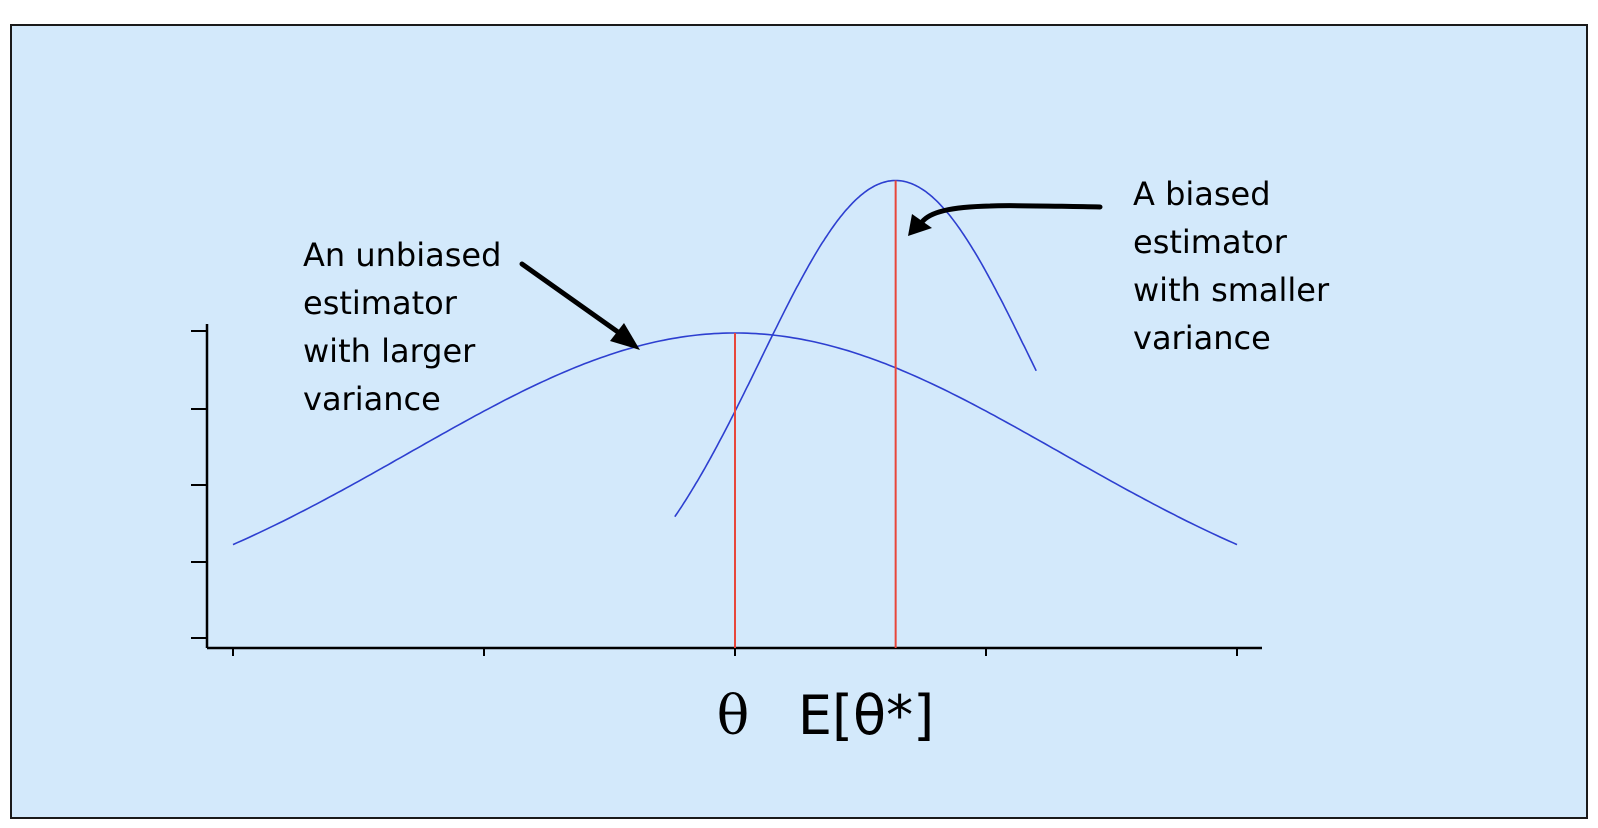  I want to click on x-ticks, so click(735, 652).